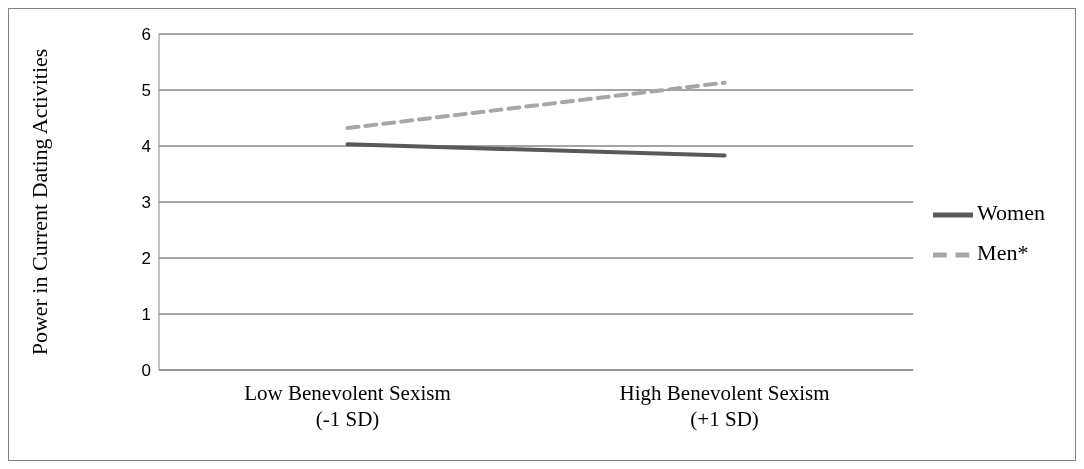 The height and width of the screenshot is (469, 1084). What do you see at coordinates (146, 259) in the screenshot?
I see `y-tick-label: 2` at bounding box center [146, 259].